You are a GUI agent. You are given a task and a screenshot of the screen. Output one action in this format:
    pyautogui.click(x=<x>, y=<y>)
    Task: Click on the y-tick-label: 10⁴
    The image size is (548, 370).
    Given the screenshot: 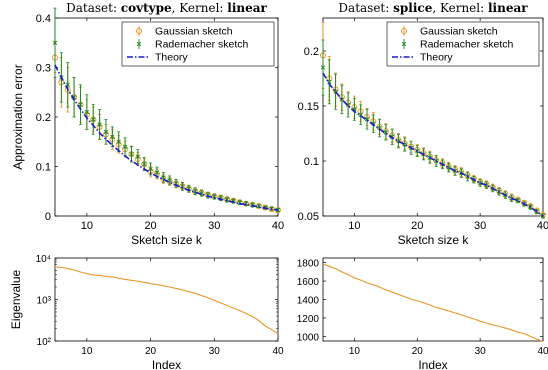 What is the action you would take?
    pyautogui.click(x=43, y=259)
    